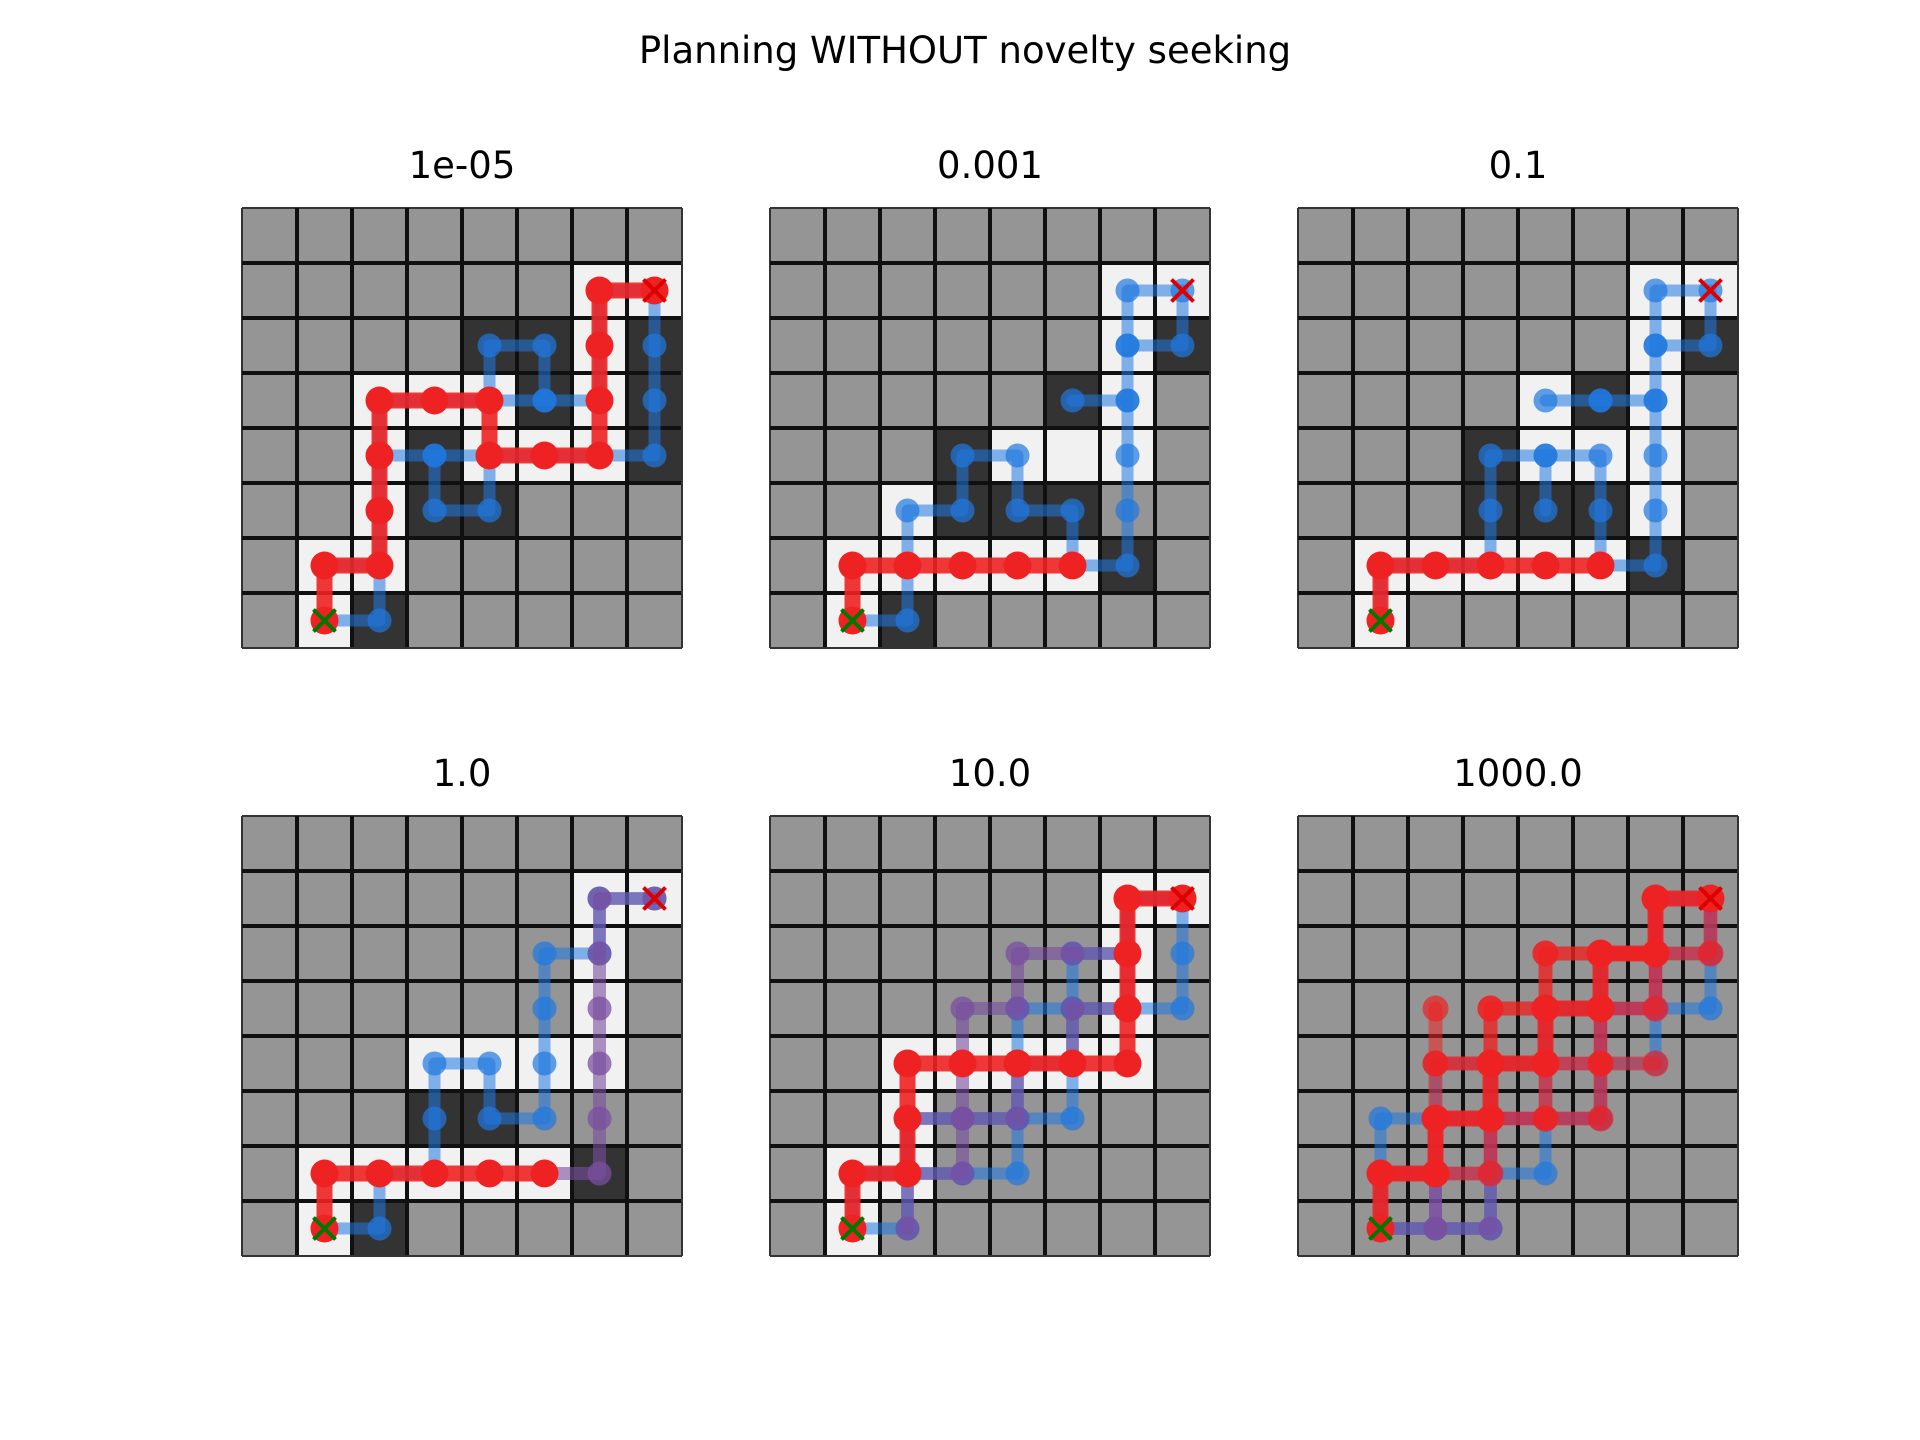 The image size is (1920, 1440). I want to click on panel-title: 0.001, so click(990, 165).